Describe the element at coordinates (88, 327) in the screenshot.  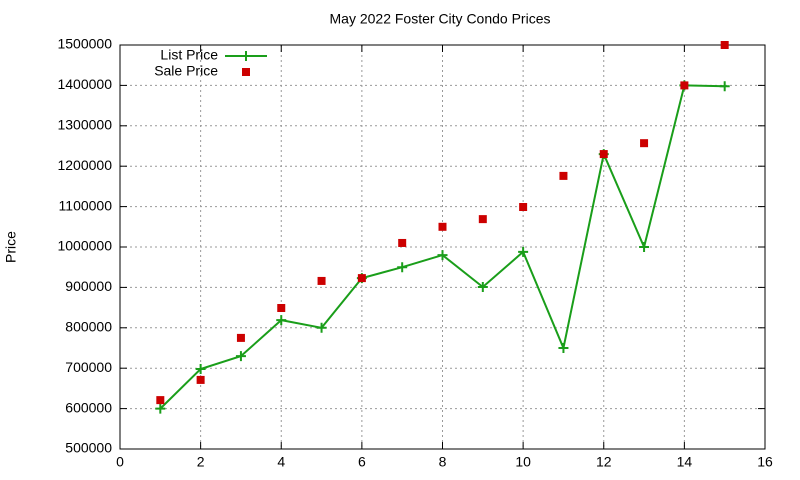
I see `y-tick-label: 800000` at that location.